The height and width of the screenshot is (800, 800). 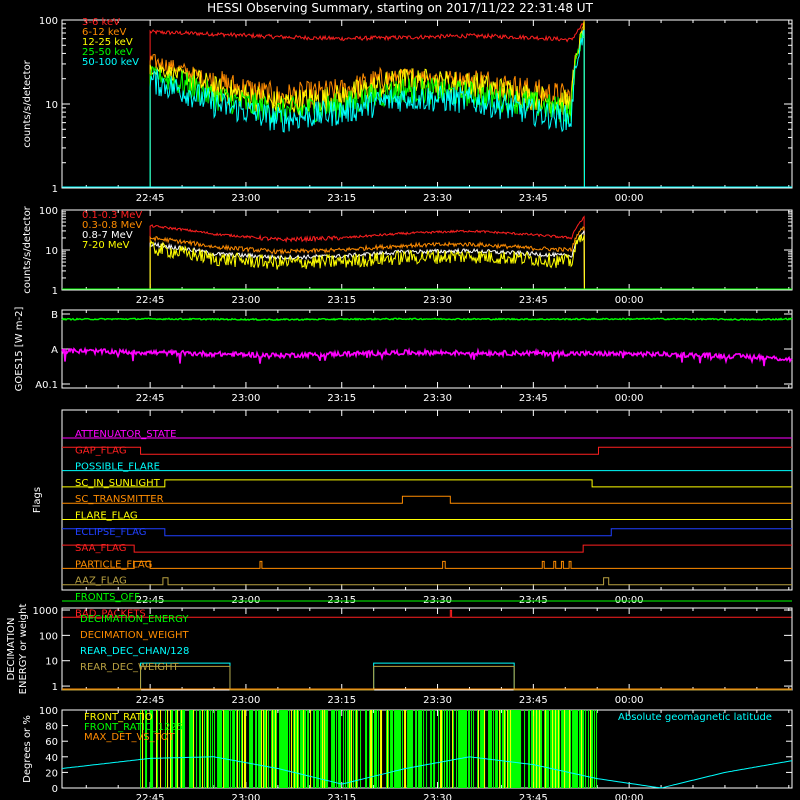 I want to click on goes-time-label: 00:00, so click(x=629, y=398).